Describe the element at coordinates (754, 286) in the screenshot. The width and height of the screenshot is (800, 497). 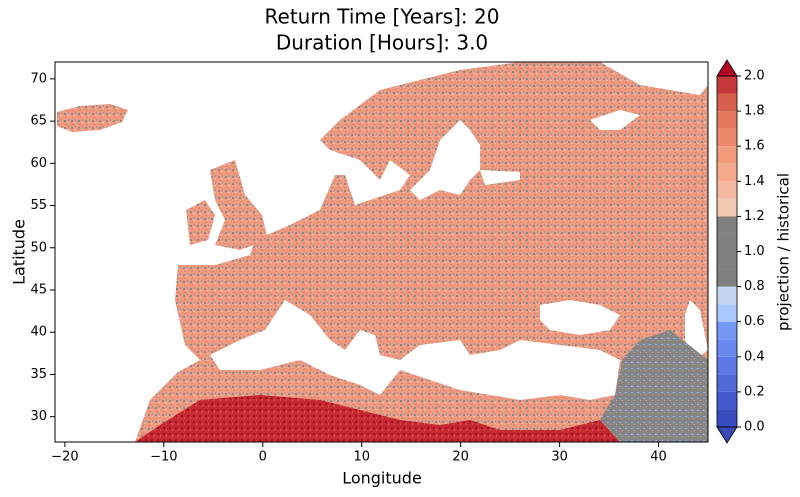
I see `colorbar-tick-label: 0.8` at that location.